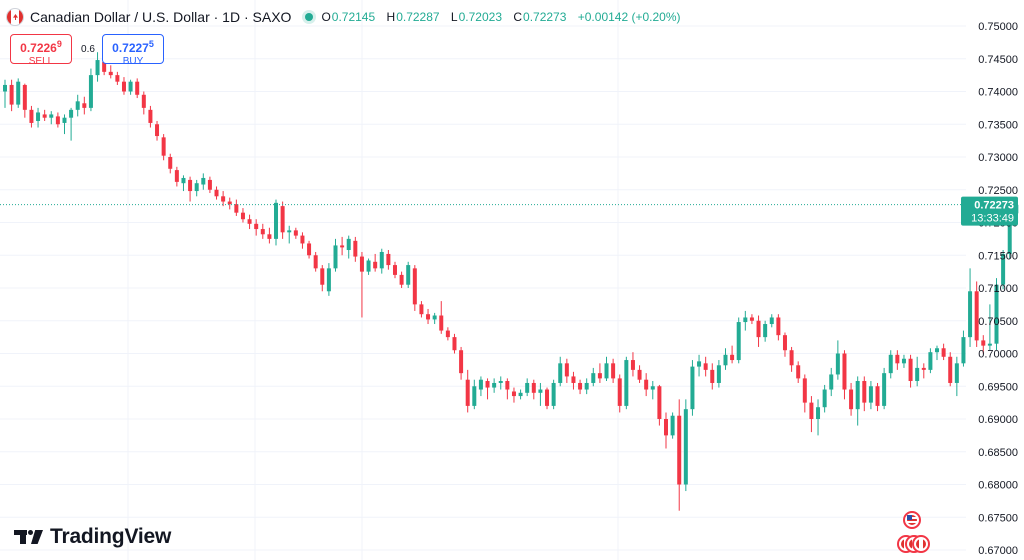 This screenshot has height=560, width=1024. I want to click on sell-button: 0.72269 SELL, so click(41, 50).